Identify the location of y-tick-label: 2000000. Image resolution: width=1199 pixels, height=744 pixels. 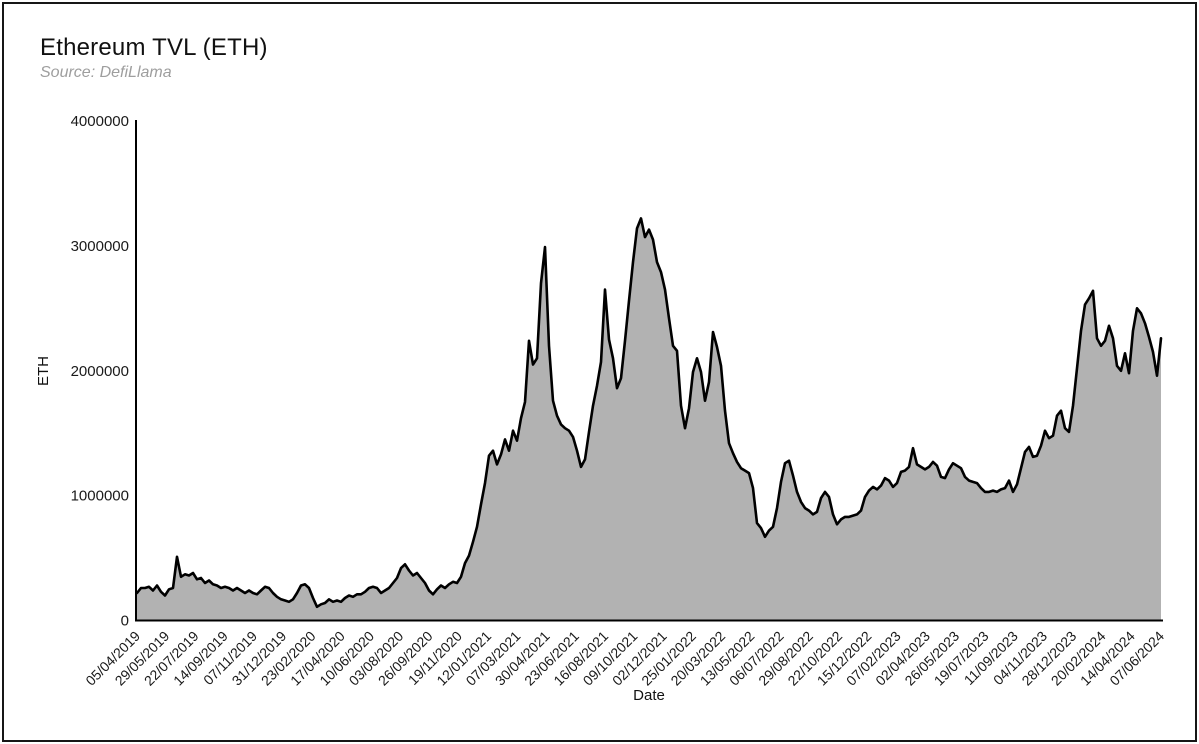
(100, 371).